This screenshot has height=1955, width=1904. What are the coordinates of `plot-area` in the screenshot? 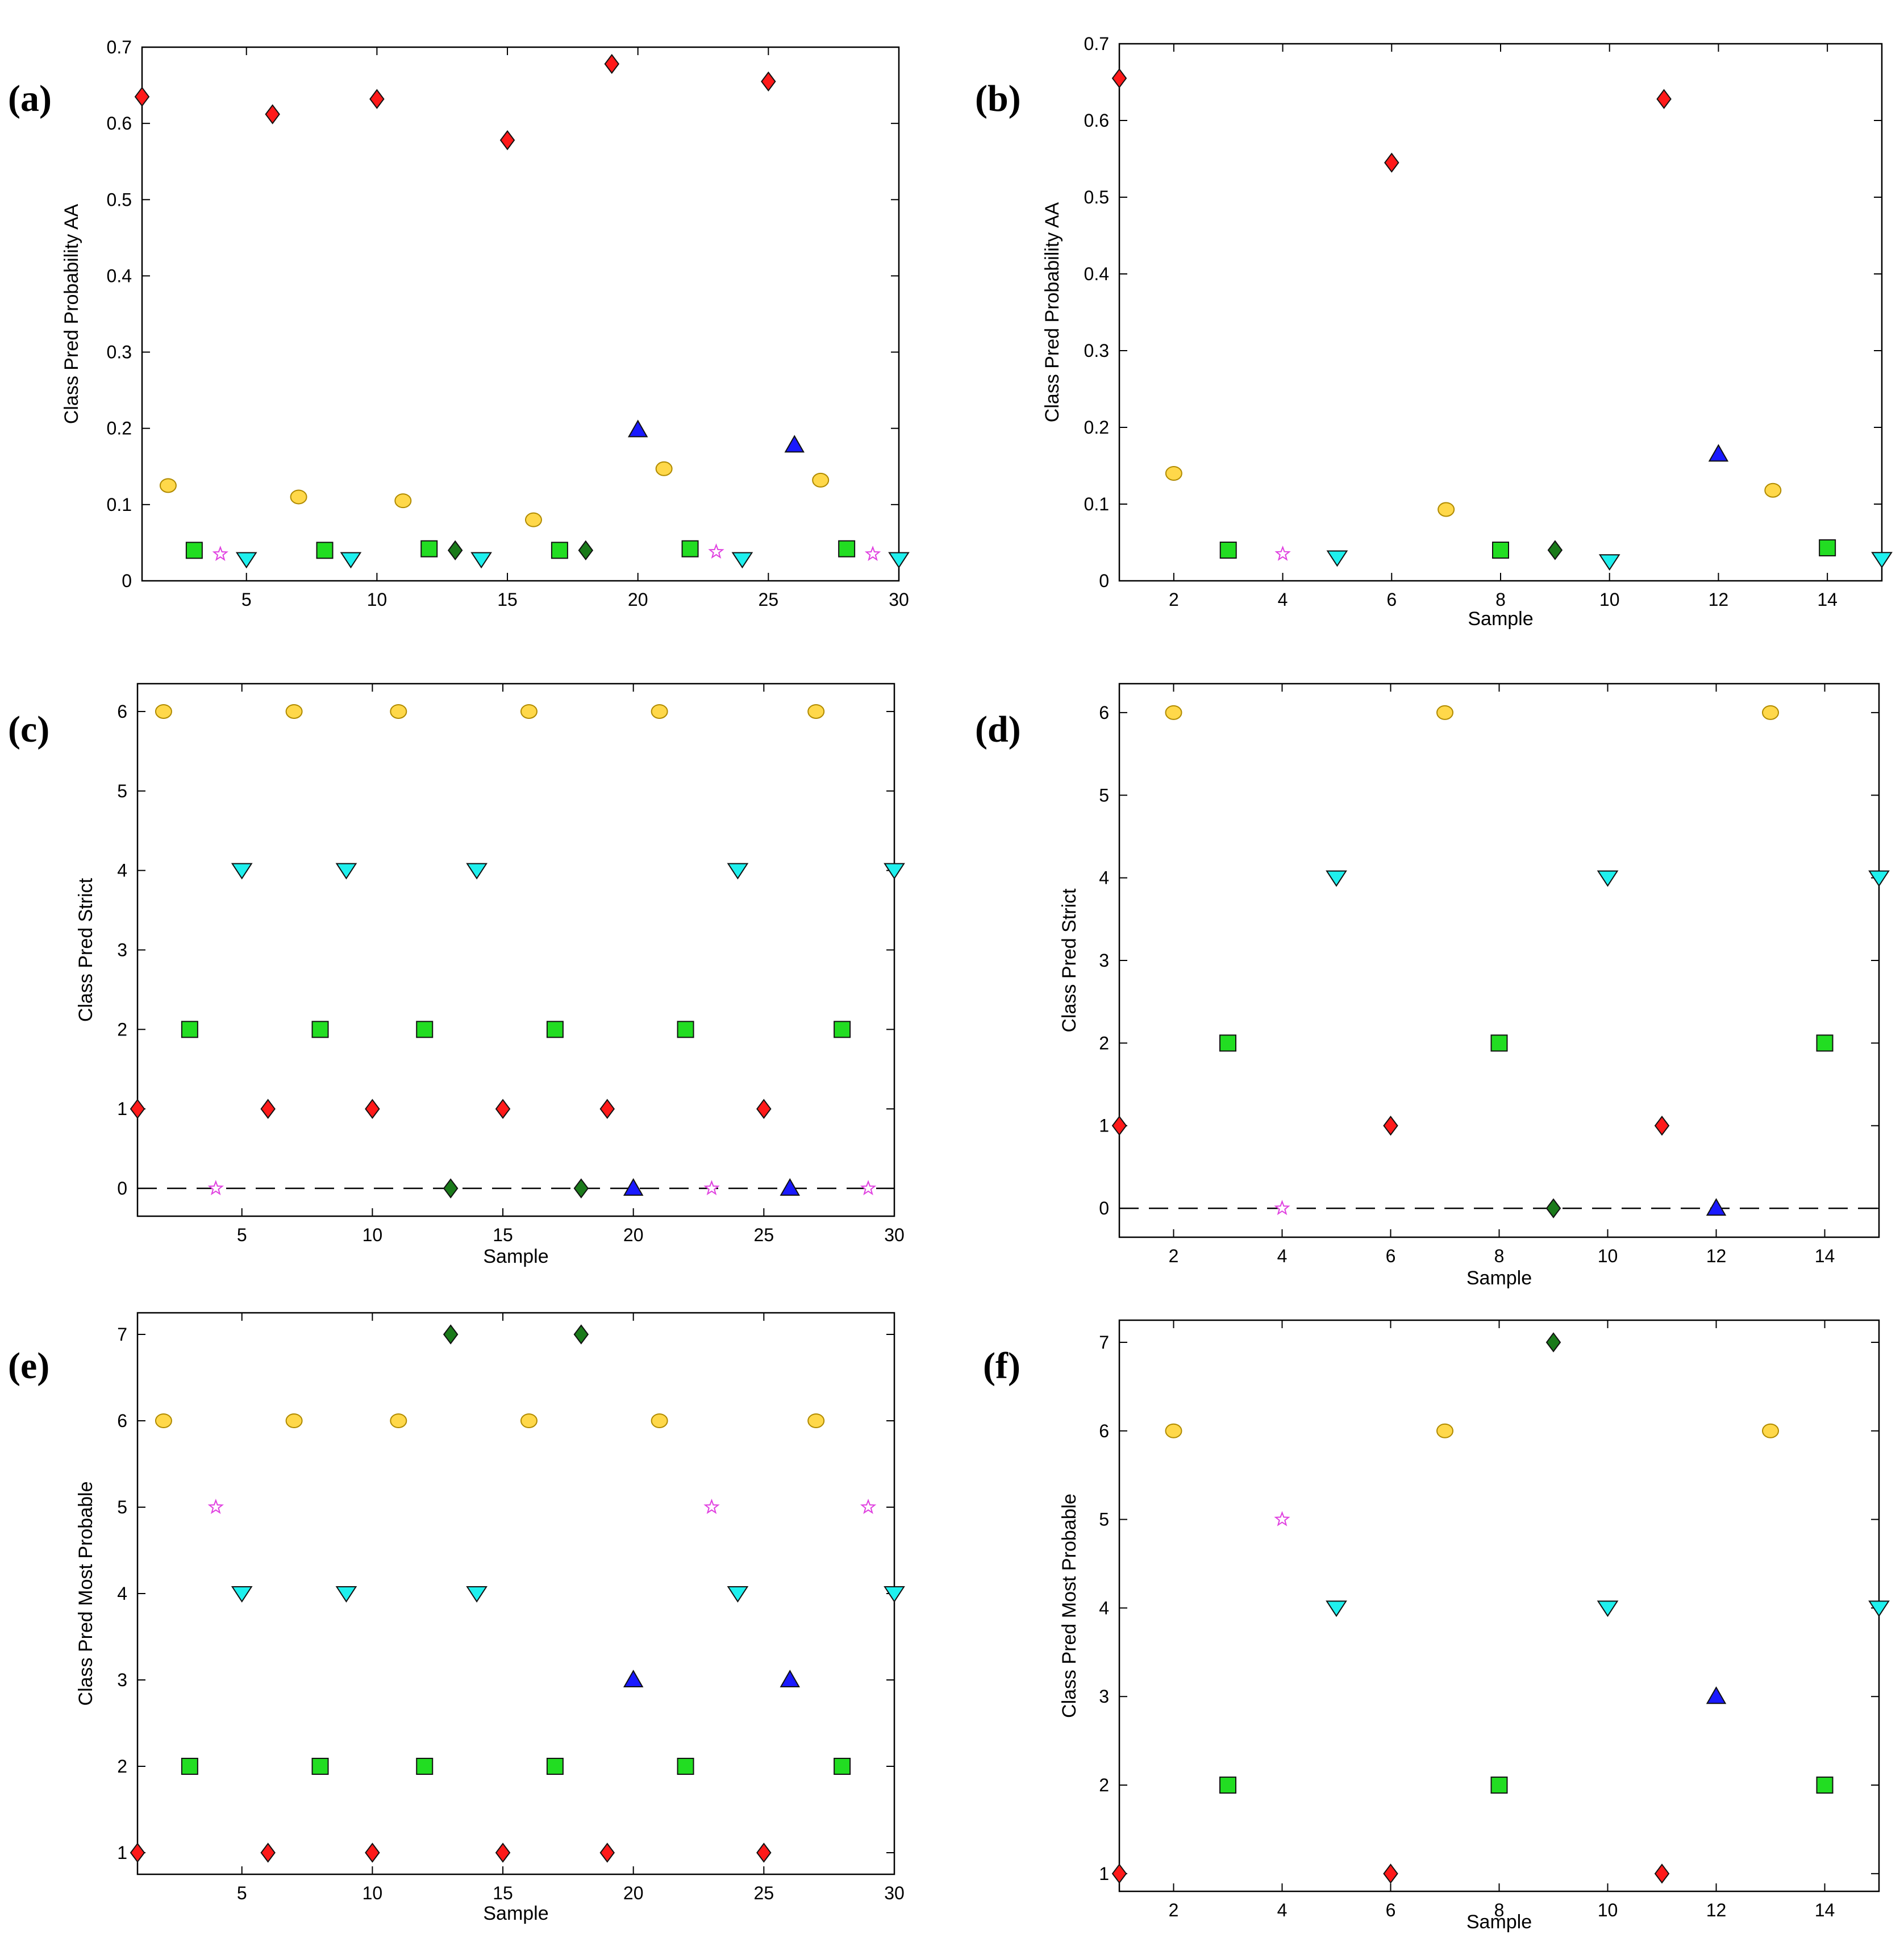 It's located at (520, 314).